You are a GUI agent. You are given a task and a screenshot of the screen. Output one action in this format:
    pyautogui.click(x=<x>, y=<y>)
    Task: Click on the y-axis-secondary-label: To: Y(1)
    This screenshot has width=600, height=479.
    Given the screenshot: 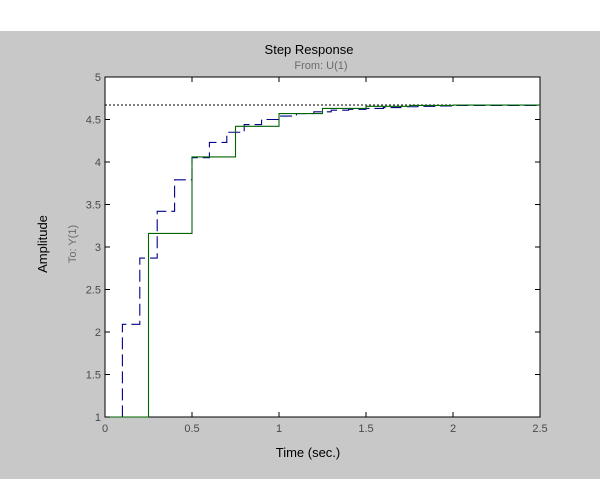 What is the action you would take?
    pyautogui.click(x=73, y=244)
    